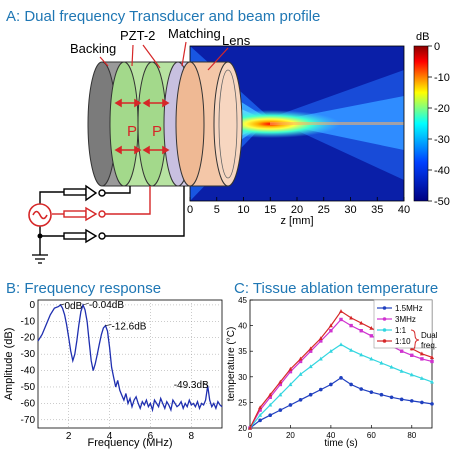  What do you see at coordinates (340, 443) in the screenshot?
I see `temperature-x-label: time (s)` at bounding box center [340, 443].